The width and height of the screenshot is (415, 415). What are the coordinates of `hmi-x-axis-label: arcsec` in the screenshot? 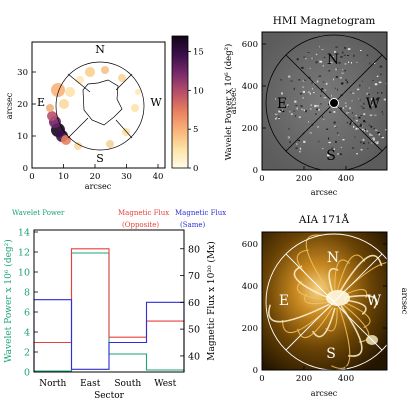 It's located at (324, 192).